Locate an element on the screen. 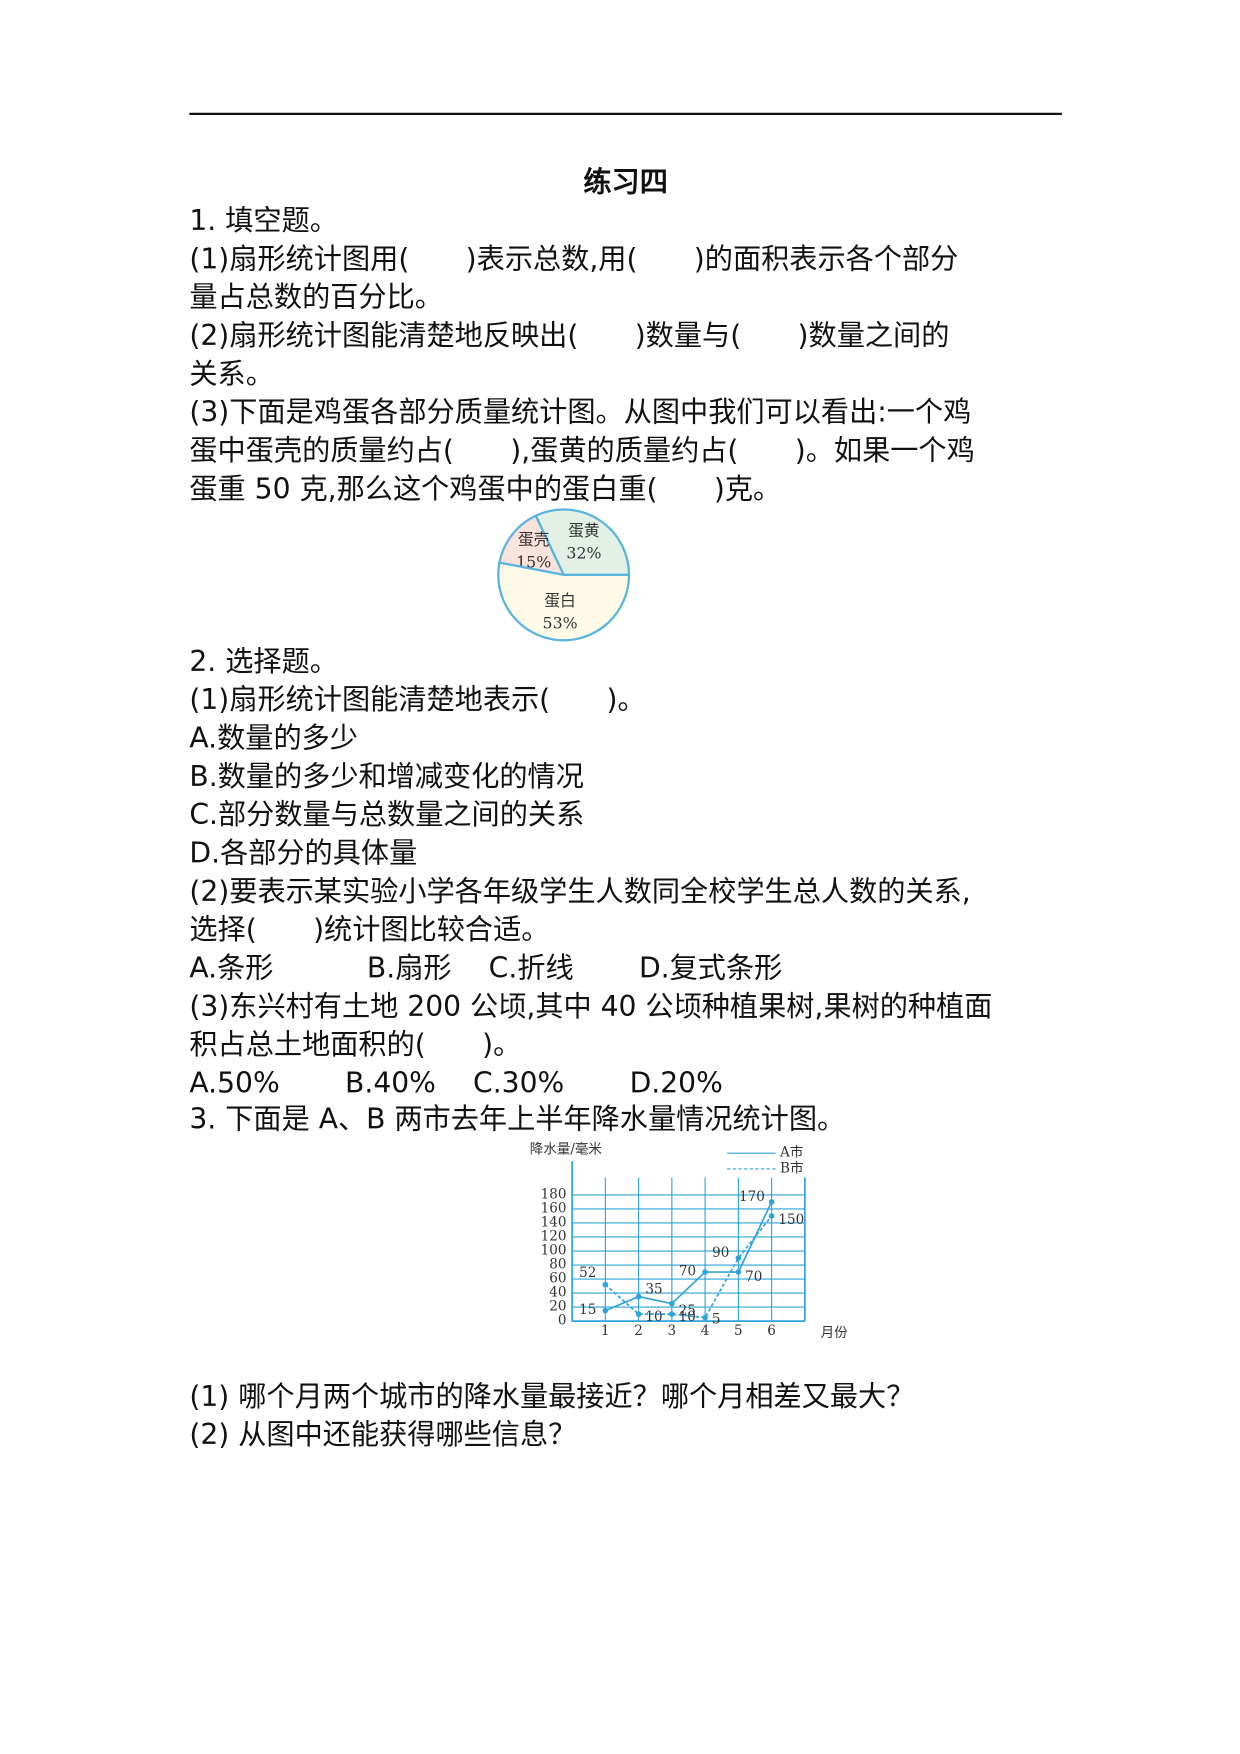 This screenshot has height=1754, width=1240. data-label: 5 is located at coordinates (716, 1319).